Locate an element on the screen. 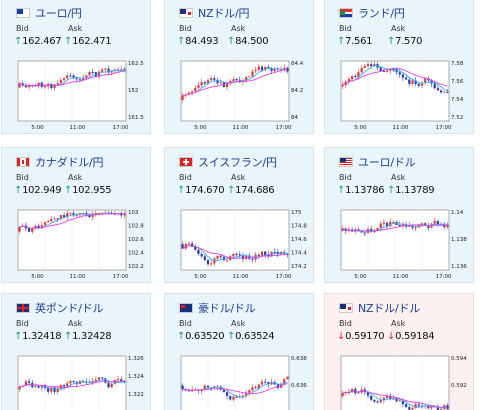 Image resolution: width=480 pixels, height=410 pixels. rate-card-header: カナダドル/円 is located at coordinates (60, 162).